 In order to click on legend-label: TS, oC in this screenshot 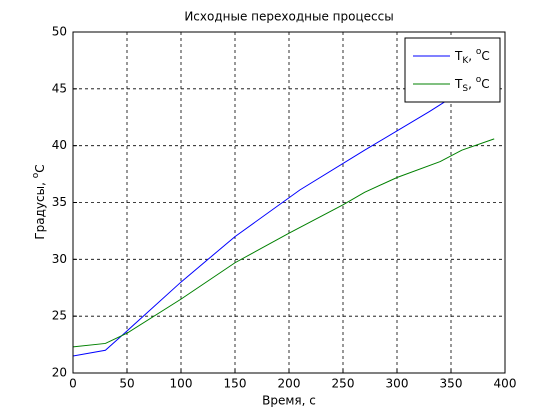, I will do `click(472, 84)`.